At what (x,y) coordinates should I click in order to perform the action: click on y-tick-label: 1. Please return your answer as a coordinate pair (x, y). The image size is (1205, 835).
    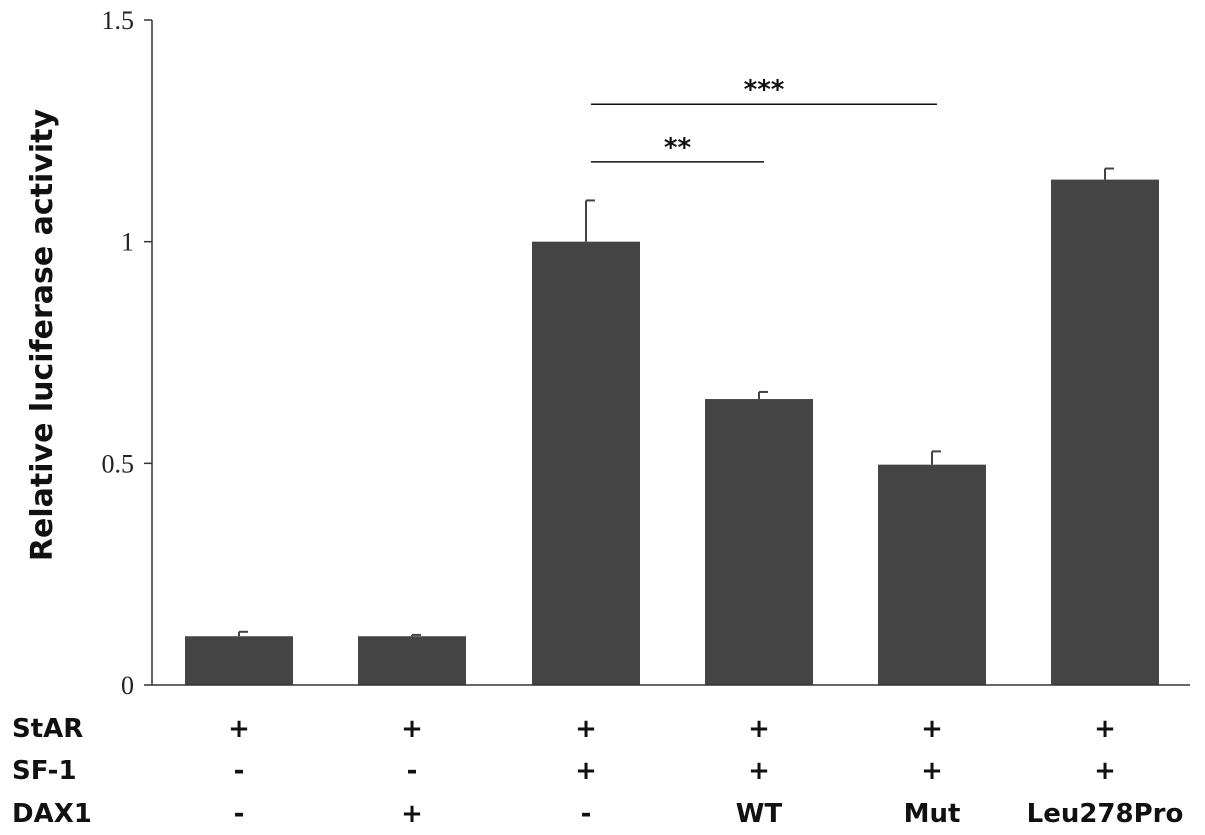
    Looking at the image, I should click on (127, 242).